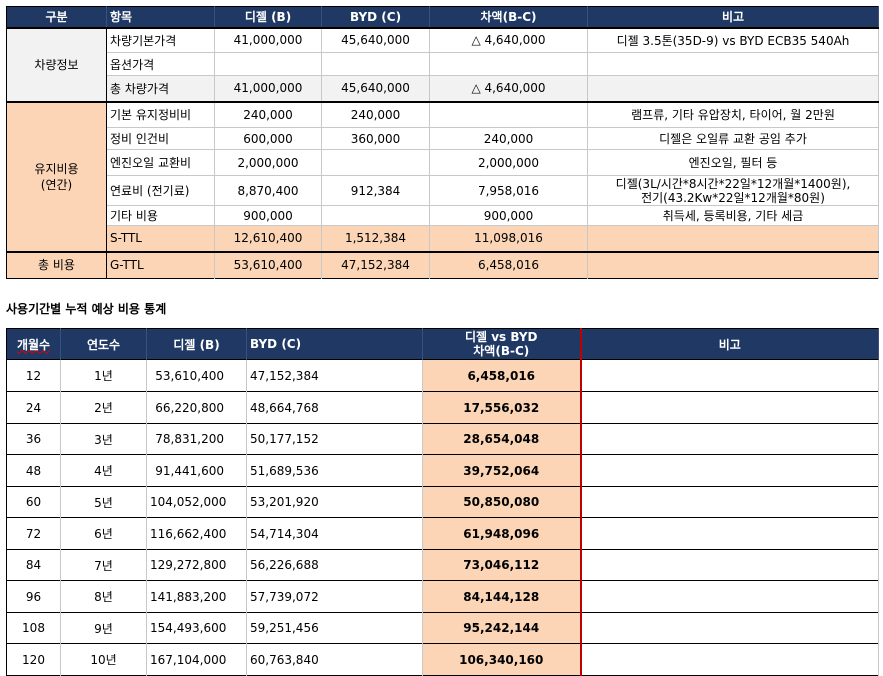  Describe the element at coordinates (334, 565) in the screenshot. I see `cell-byd: 56,226,688` at that location.